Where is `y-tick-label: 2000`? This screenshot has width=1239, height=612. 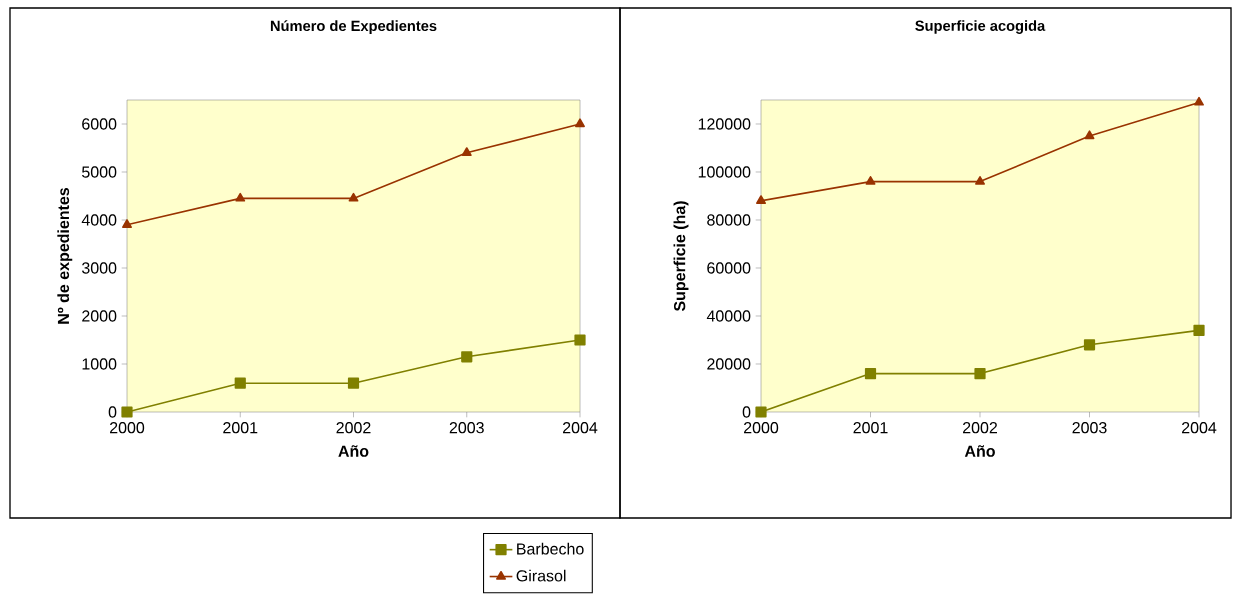 y-tick-label: 2000 is located at coordinates (99, 316).